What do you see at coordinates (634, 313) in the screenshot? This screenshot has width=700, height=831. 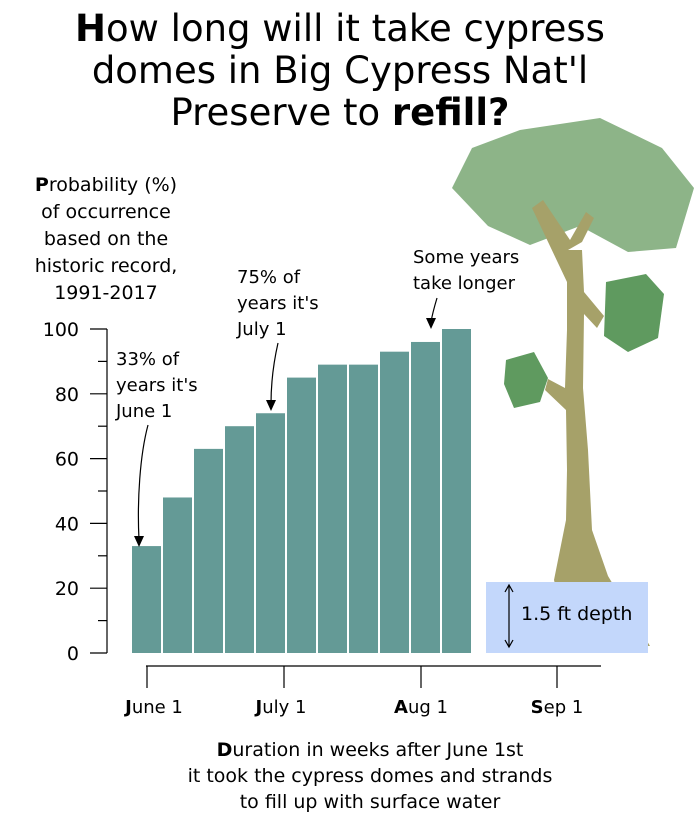 I see `tree-leaf-right` at bounding box center [634, 313].